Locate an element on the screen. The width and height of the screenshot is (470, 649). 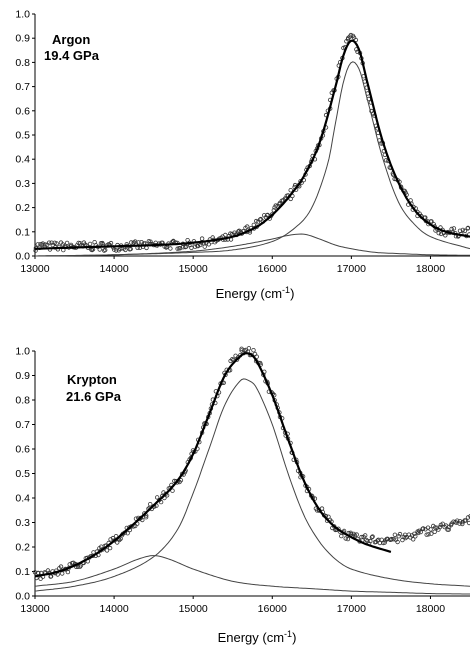
x-tick-label: 15000 is located at coordinates (193, 269).